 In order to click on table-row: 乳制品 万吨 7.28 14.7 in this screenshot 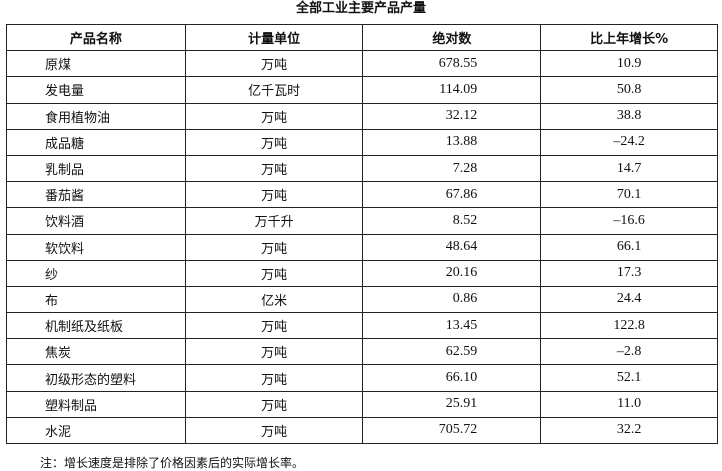, I will do `click(362, 168)`.